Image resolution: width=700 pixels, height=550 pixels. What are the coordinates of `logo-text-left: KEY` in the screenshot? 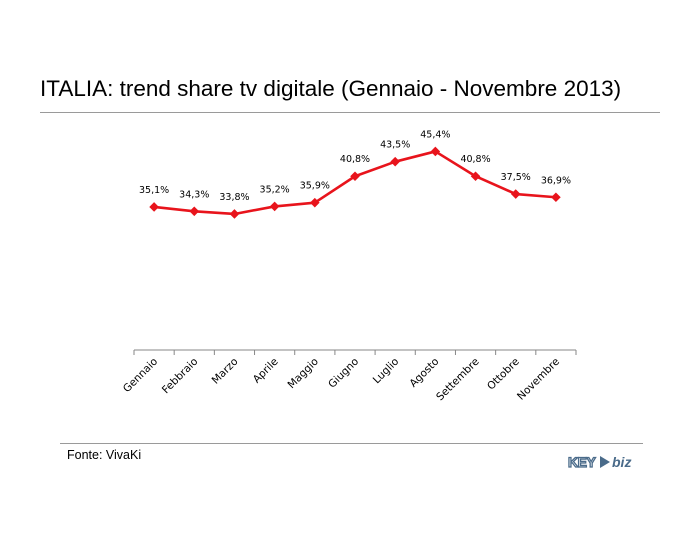 It's located at (582, 462).